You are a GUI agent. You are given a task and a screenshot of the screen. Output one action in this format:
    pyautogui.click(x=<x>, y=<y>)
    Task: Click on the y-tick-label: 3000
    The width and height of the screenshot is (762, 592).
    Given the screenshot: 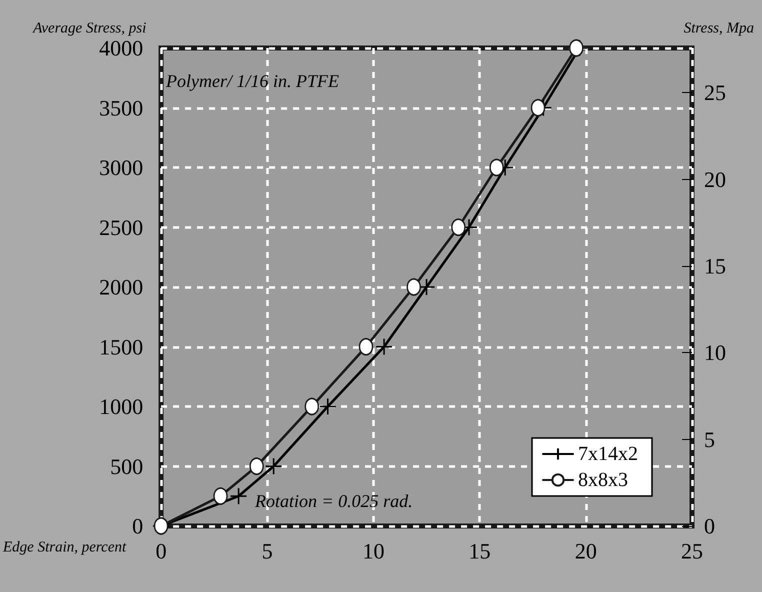 What is the action you would take?
    pyautogui.click(x=121, y=167)
    